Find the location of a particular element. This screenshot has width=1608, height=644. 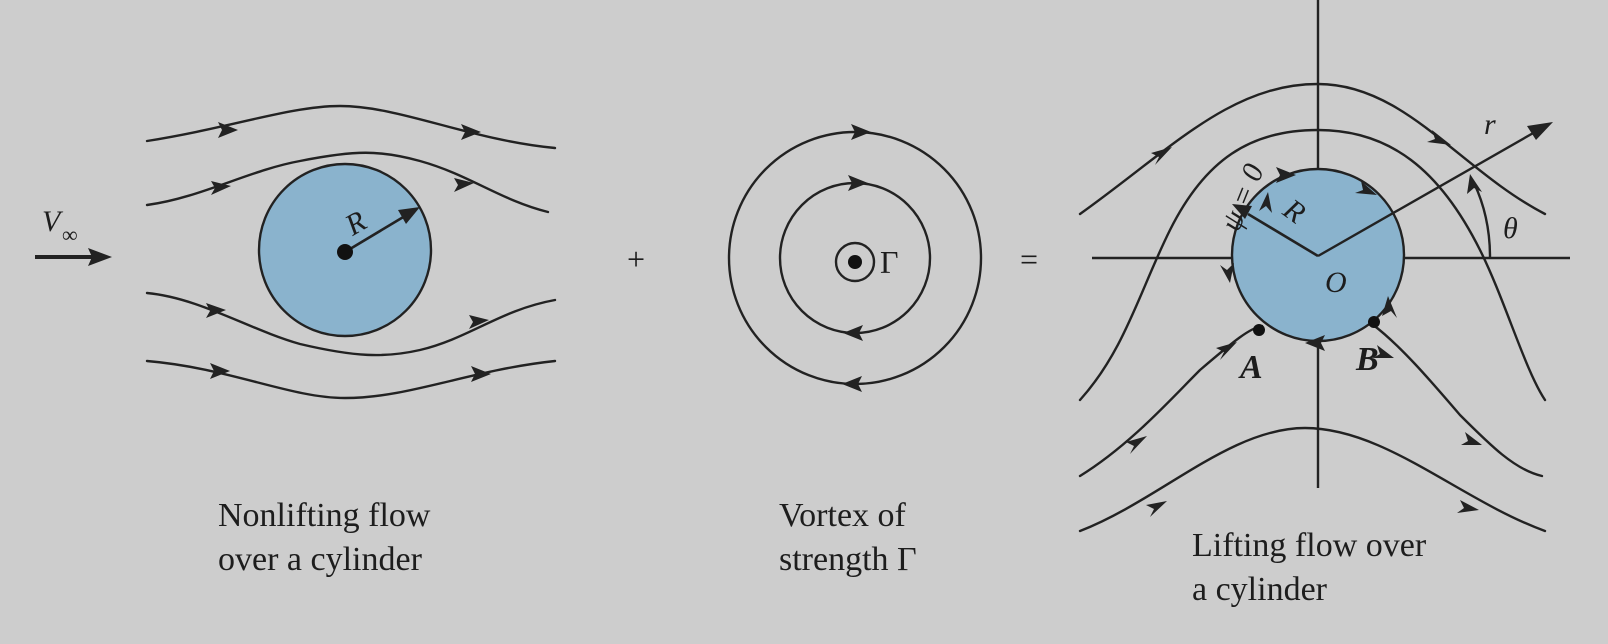

caption-vortex-line1: Vortex of is located at coordinates (848, 516).